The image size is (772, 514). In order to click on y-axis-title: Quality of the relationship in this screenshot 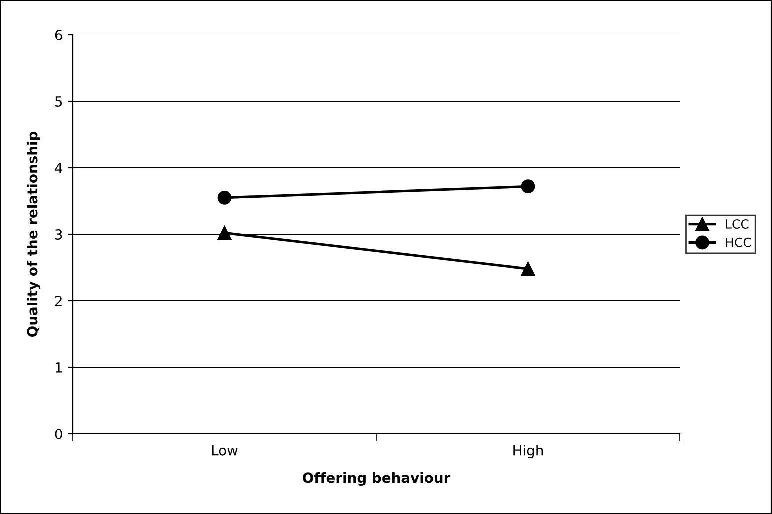, I will do `click(34, 235)`.